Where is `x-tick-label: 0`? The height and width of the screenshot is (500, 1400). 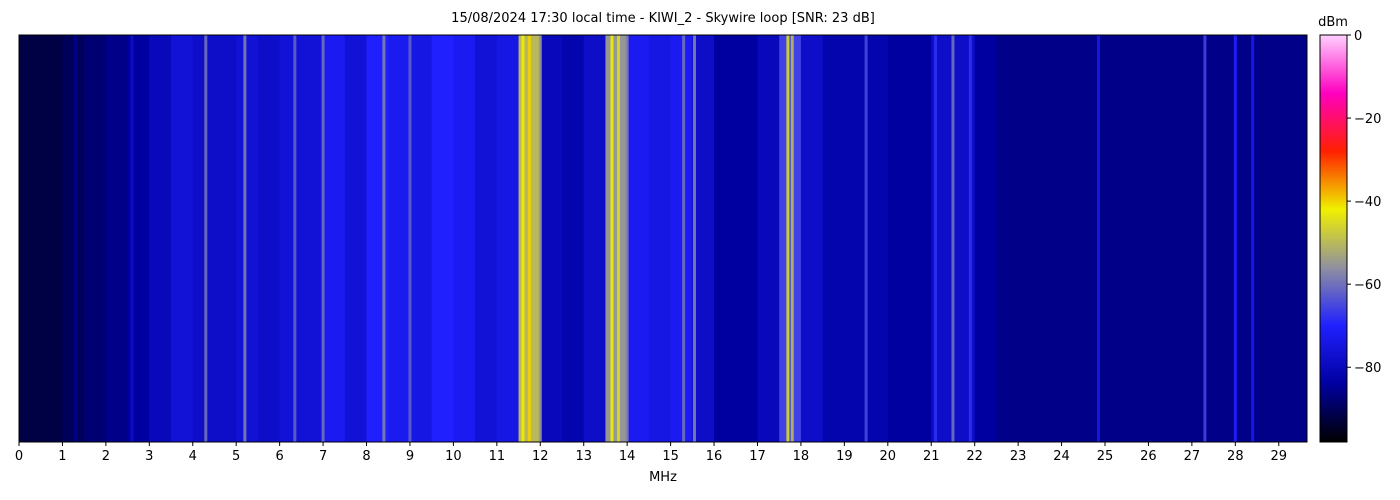
x-tick-label: 0 is located at coordinates (19, 456).